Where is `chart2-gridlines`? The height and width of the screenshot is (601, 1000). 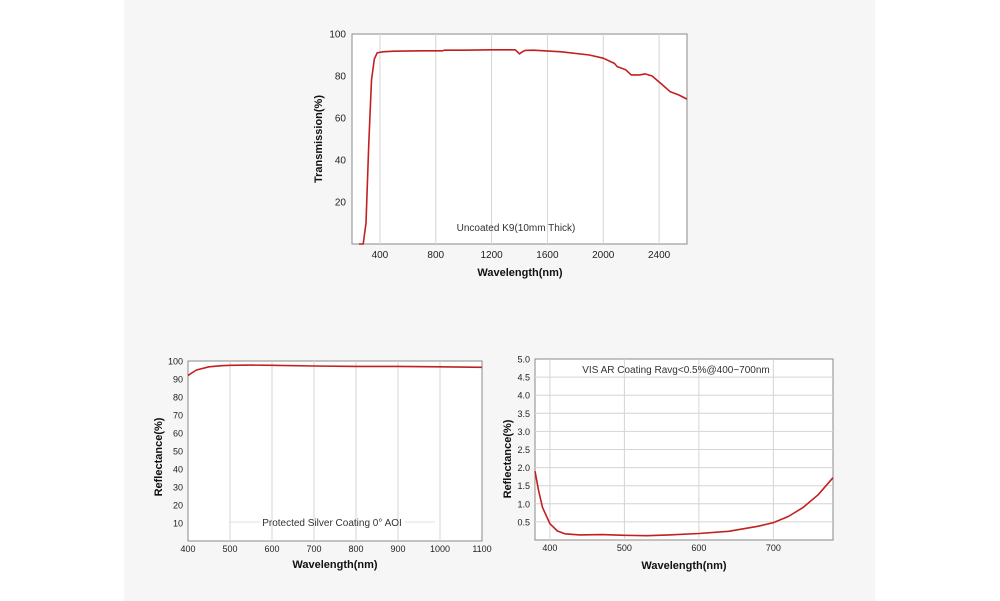
chart2-gridlines is located at coordinates (335, 451).